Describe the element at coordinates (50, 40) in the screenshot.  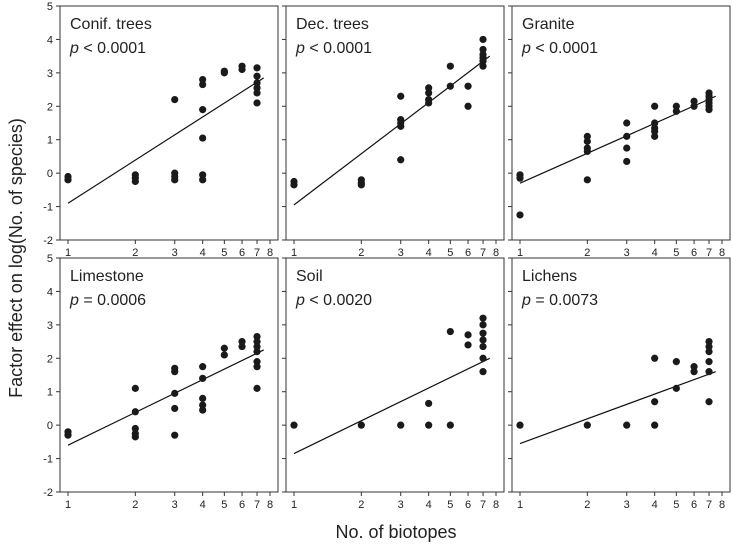
I see `y-tick-label: 4` at that location.